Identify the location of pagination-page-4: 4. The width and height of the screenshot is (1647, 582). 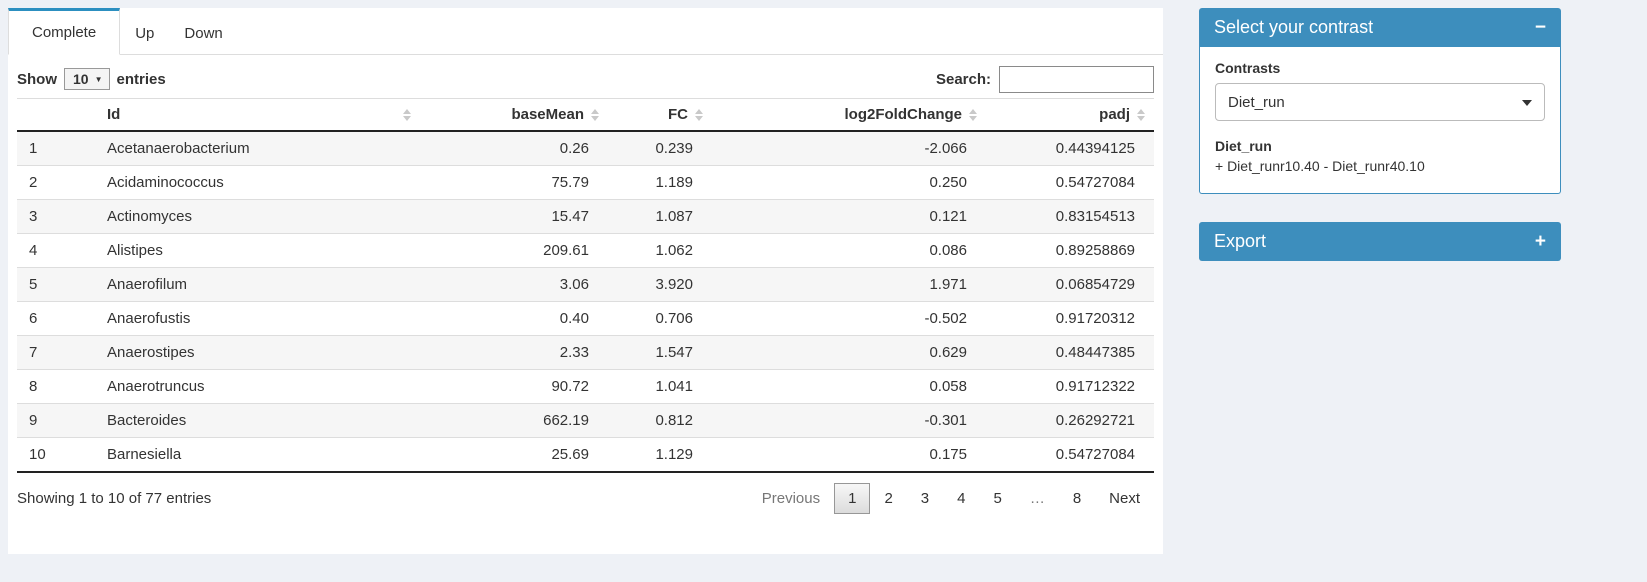
(961, 498).